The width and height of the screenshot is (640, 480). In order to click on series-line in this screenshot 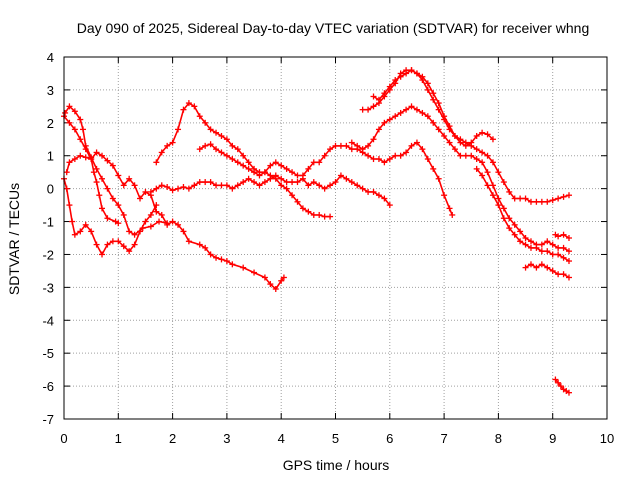, I will do `click(110, 217)`.